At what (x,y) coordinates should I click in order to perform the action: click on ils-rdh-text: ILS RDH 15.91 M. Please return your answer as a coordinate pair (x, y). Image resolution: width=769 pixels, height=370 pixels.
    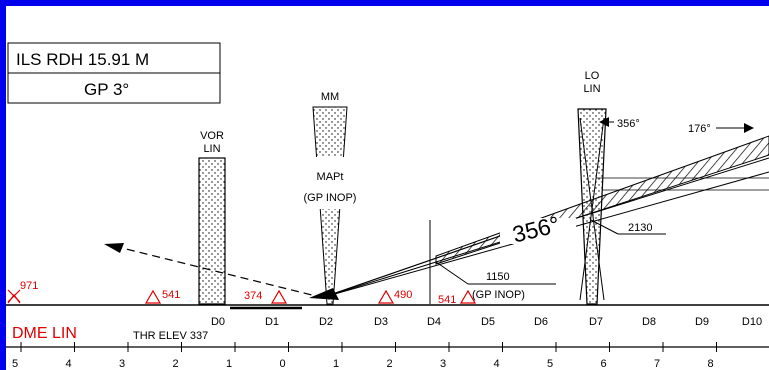
    Looking at the image, I should click on (82, 59).